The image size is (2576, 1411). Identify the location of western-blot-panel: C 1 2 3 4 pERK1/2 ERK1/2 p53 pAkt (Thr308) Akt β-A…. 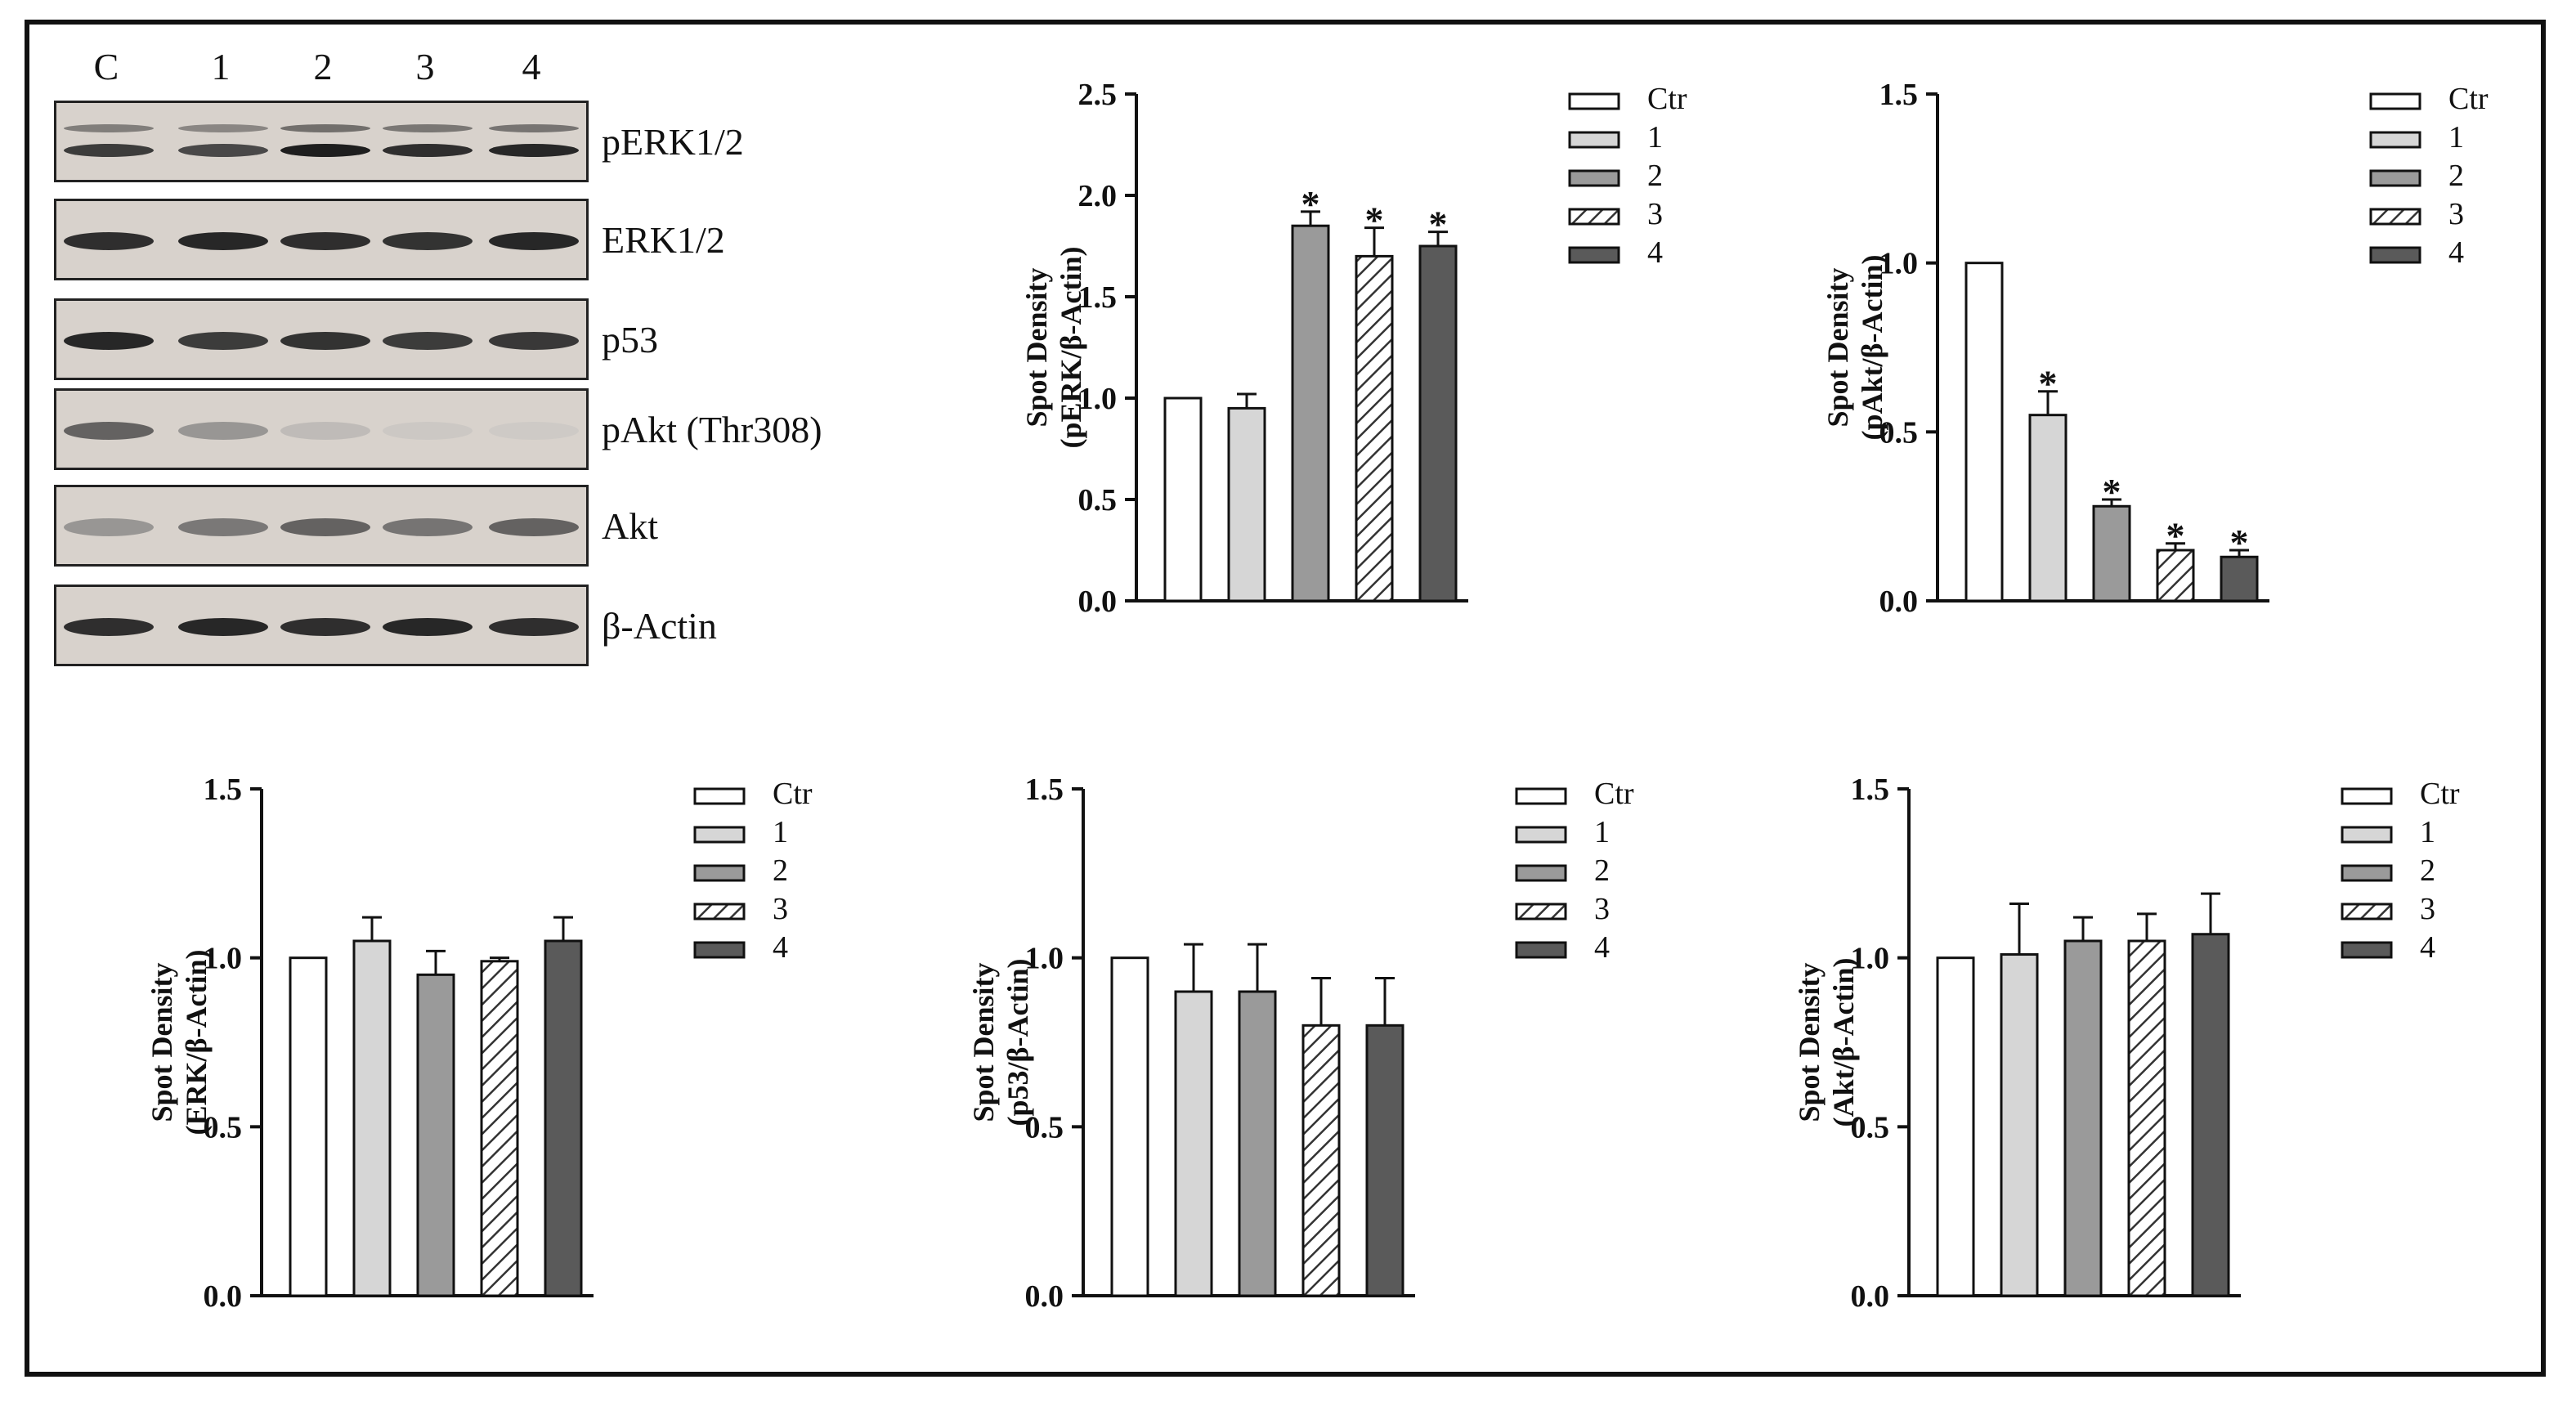
(458, 364).